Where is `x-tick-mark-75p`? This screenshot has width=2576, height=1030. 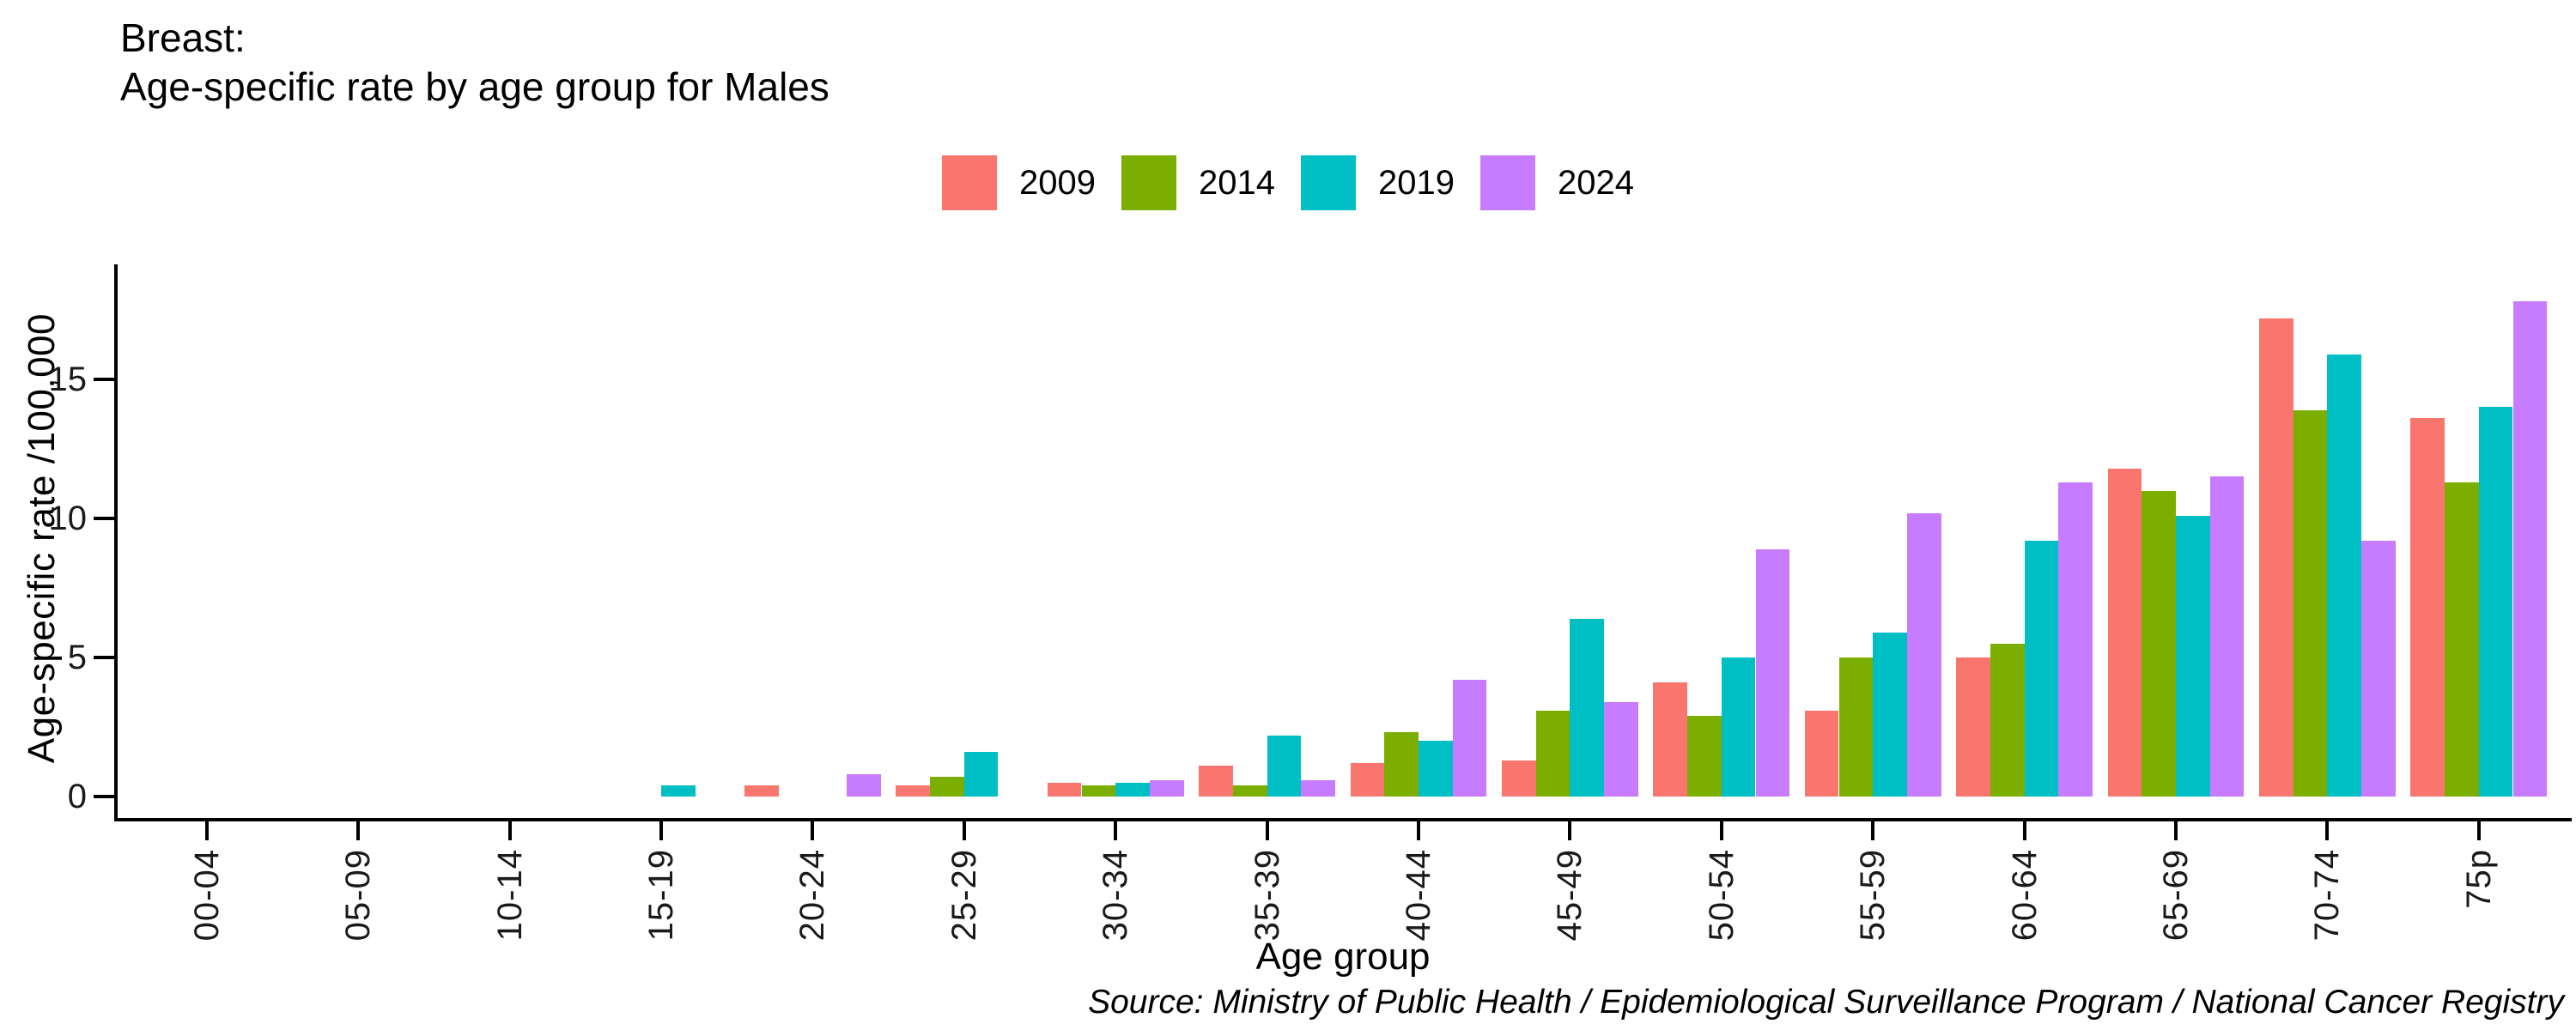
x-tick-mark-75p is located at coordinates (2478, 830).